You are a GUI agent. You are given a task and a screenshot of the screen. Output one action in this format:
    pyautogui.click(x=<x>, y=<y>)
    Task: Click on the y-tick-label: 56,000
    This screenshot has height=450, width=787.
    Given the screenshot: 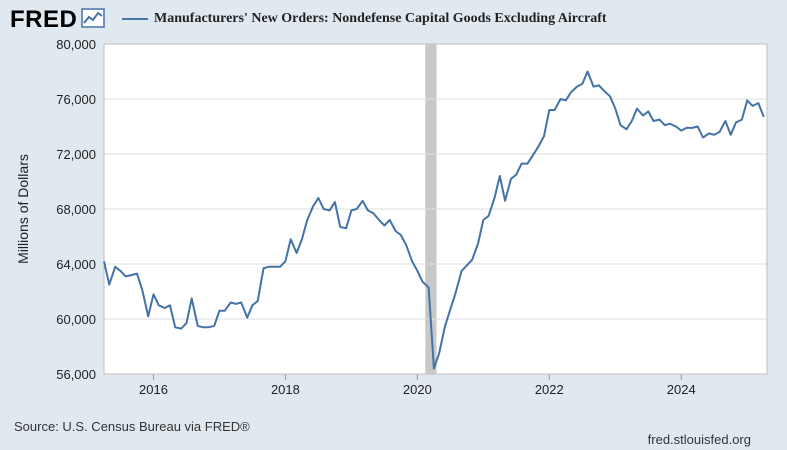 What is the action you would take?
    pyautogui.click(x=76, y=374)
    